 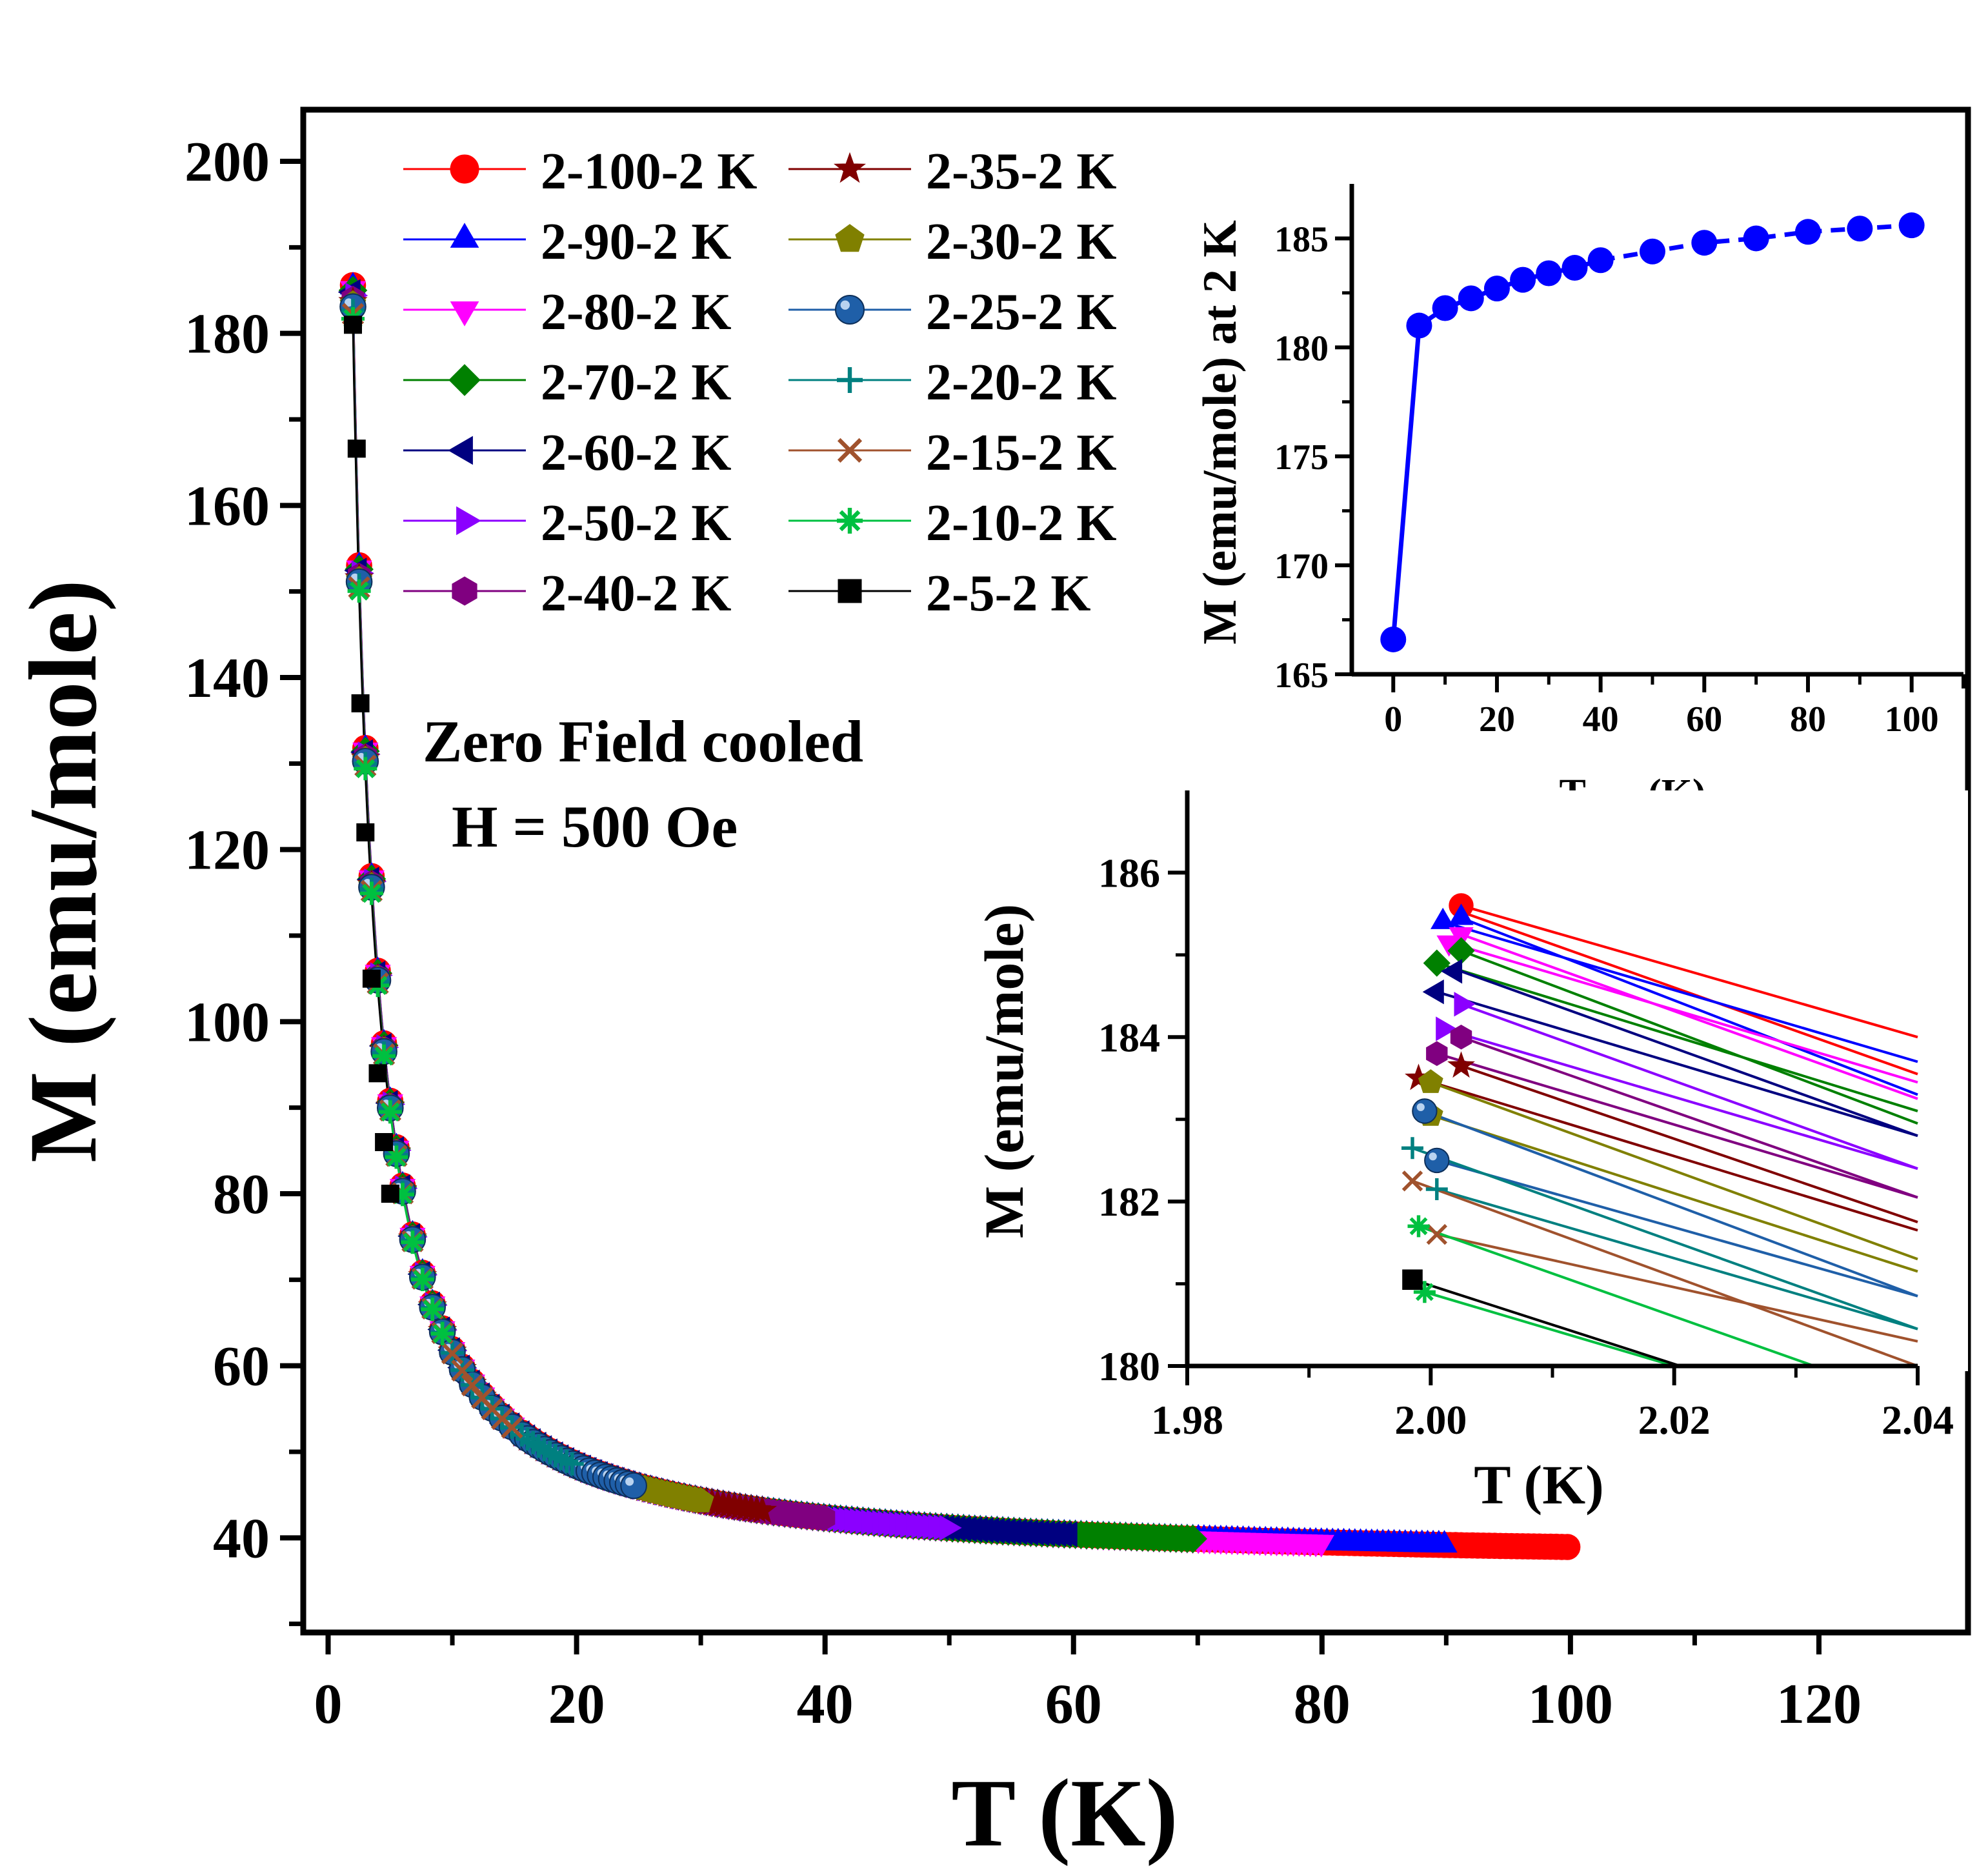 I want to click on legend-item-2-35-2-k: 2-35-2 K, so click(x=953, y=171).